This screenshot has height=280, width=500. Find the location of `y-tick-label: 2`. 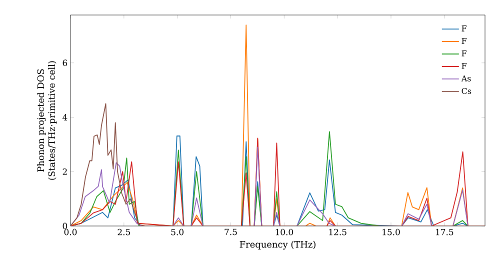

y-tick-label: 2 is located at coordinates (64, 171).